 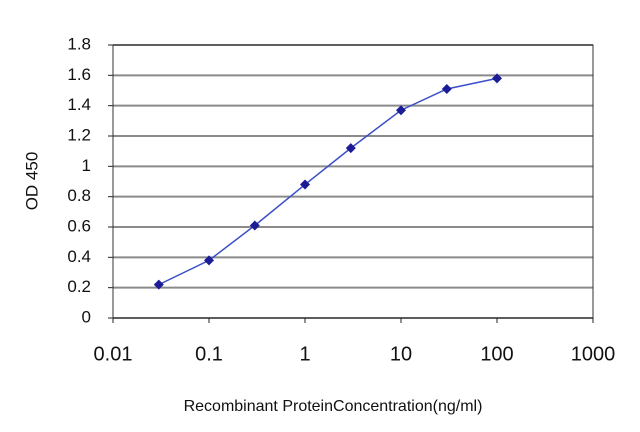 What do you see at coordinates (79, 286) in the screenshot?
I see `y-tick-label: 0.2` at bounding box center [79, 286].